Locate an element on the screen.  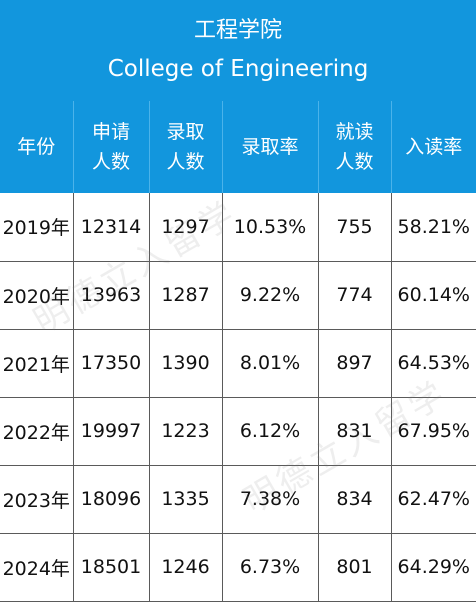
table-cell: 18096 is located at coordinates (111, 499).